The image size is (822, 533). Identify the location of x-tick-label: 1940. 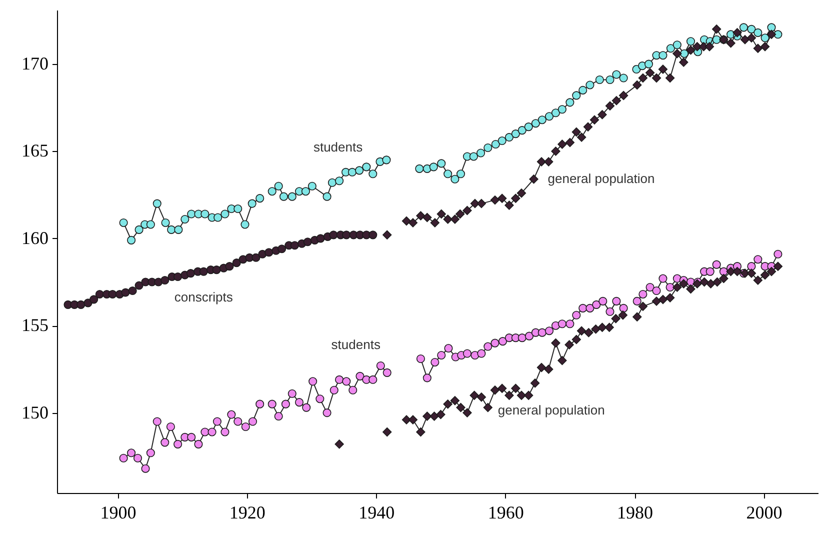
(376, 512).